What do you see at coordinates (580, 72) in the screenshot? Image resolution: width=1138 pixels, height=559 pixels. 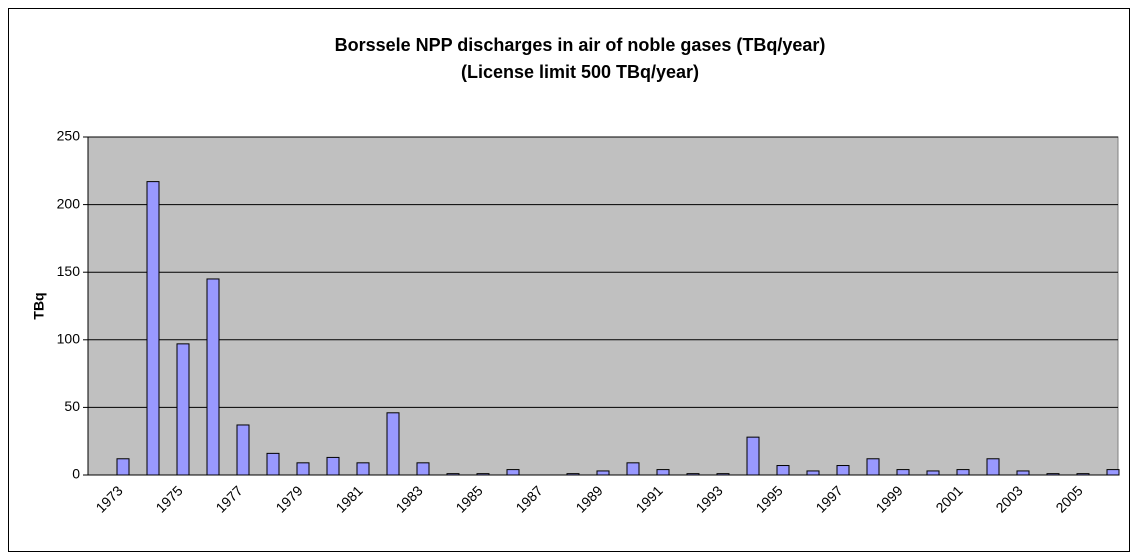 I see `chart-subtitle: (License limit 500 TBq/year)` at bounding box center [580, 72].